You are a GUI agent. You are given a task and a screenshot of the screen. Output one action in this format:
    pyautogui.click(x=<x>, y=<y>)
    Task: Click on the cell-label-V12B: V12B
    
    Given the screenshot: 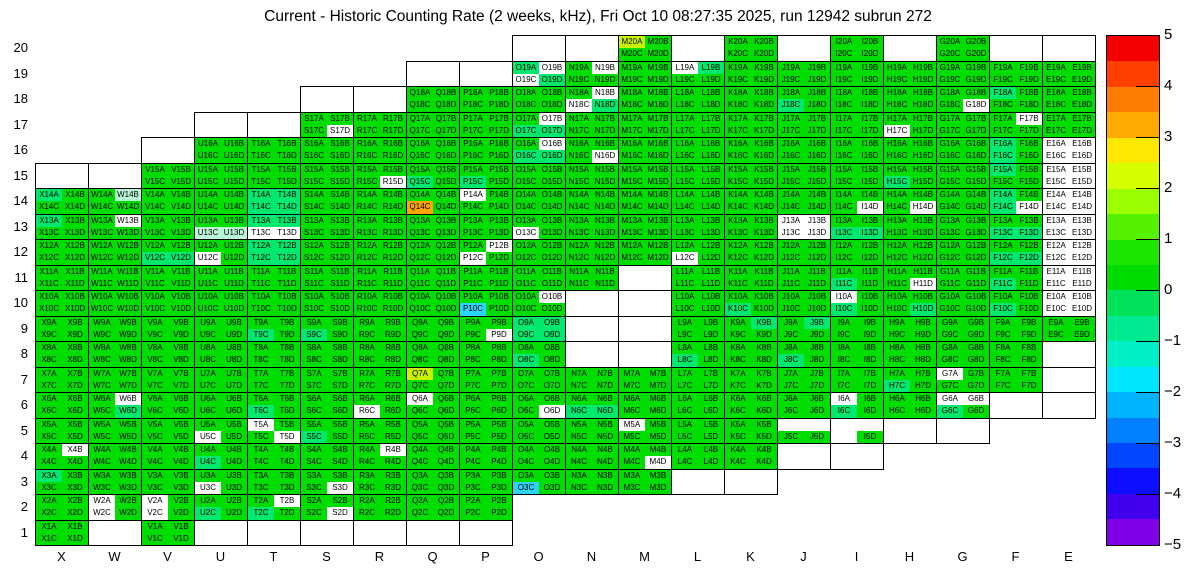 What is the action you would take?
    pyautogui.click(x=181, y=246)
    